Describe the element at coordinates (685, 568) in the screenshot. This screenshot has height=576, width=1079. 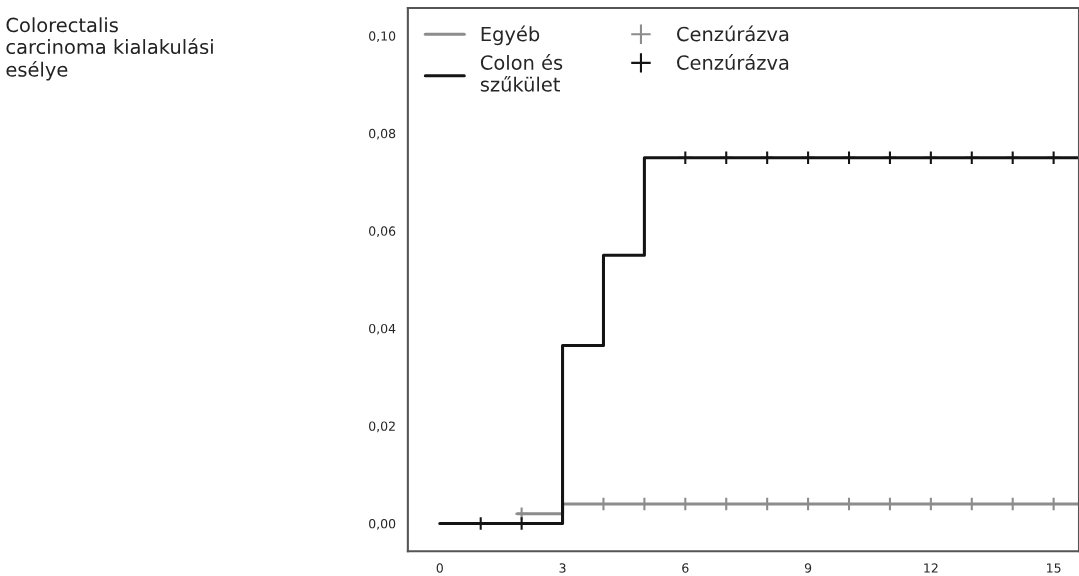
I see `x-tick-label: 6` at that location.